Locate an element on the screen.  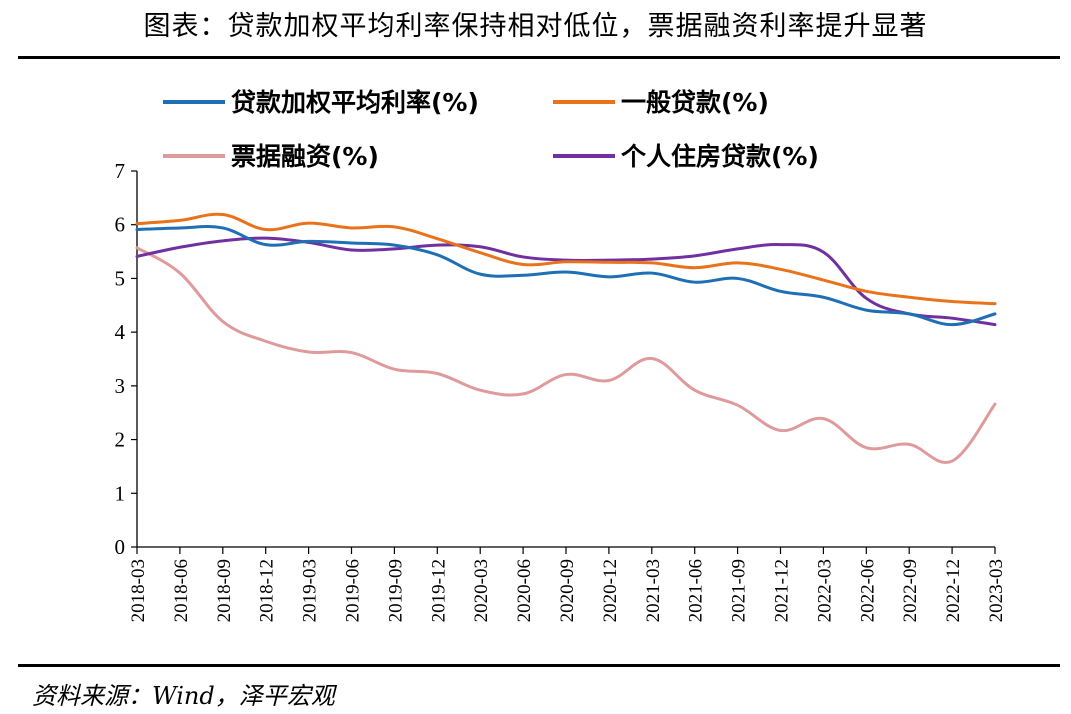
x-tick-label: 2021-09 is located at coordinates (739, 590).